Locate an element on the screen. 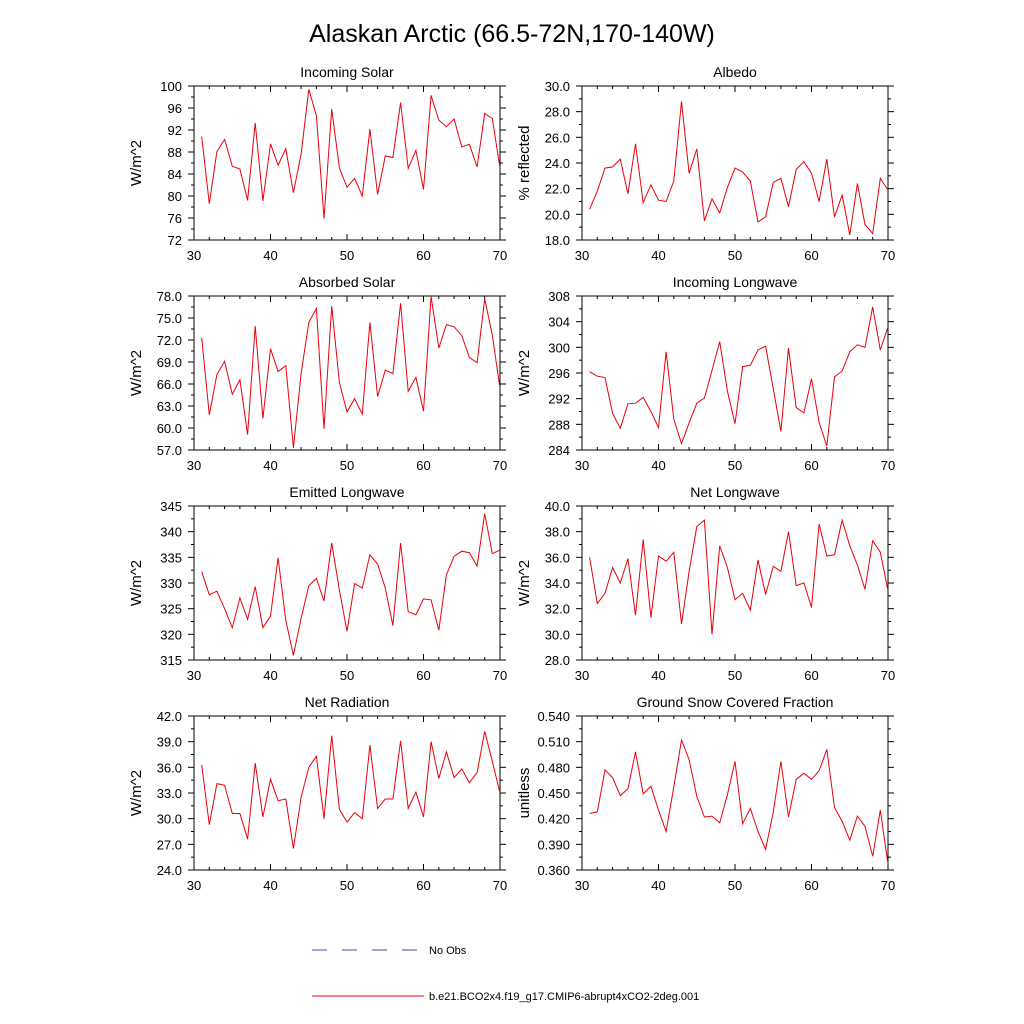 The image size is (1024, 1024). y-tick-label: 92 is located at coordinates (175, 130).